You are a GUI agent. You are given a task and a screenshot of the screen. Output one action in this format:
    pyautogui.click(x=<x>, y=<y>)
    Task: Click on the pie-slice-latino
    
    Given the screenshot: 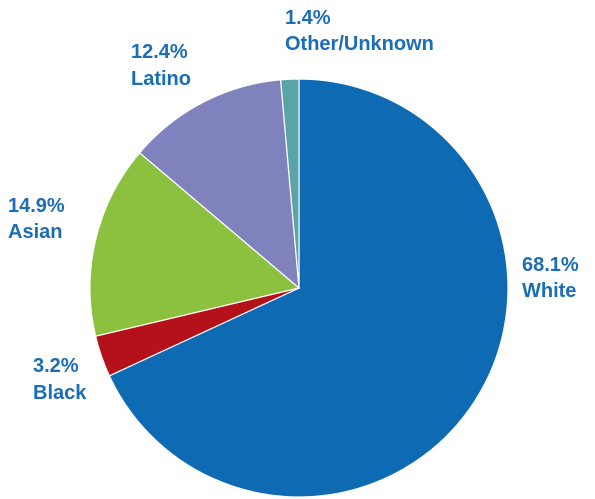 What is the action you would take?
    pyautogui.click(x=219, y=184)
    